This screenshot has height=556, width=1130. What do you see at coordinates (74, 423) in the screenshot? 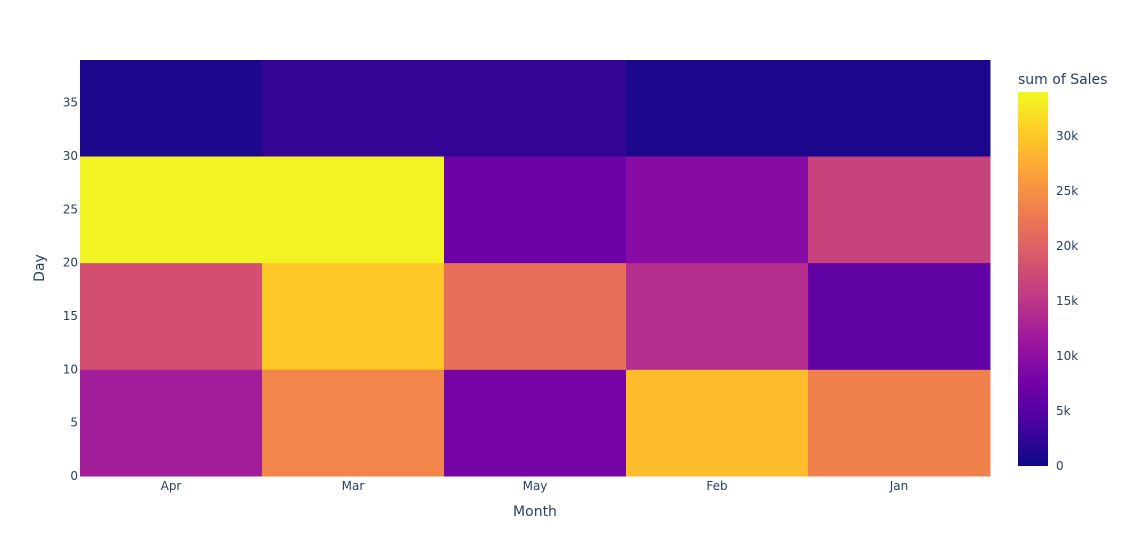
I see `y-tick-label: 5` at bounding box center [74, 423].